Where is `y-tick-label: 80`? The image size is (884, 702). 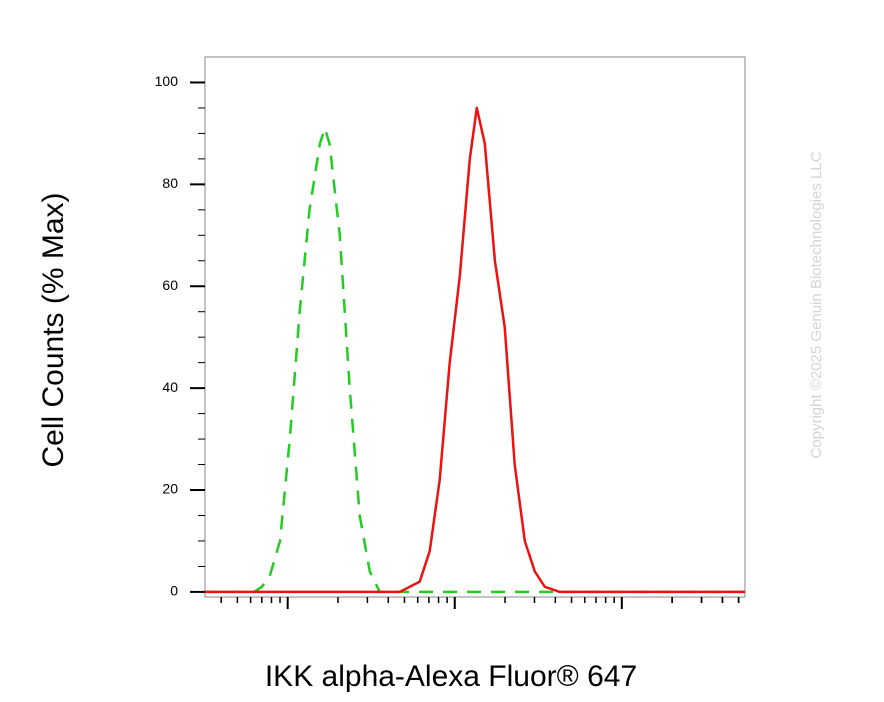
y-tick-label: 80 is located at coordinates (170, 183).